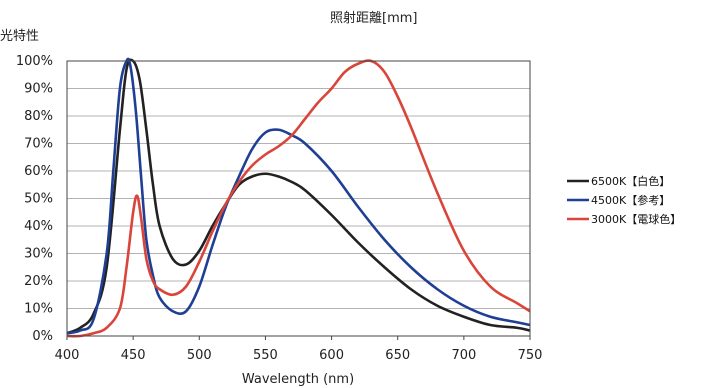 Image resolution: width=716 pixels, height=388 pixels. What do you see at coordinates (630, 200) in the screenshot?
I see `legend-label-1: 4500K【参考】` at bounding box center [630, 200].